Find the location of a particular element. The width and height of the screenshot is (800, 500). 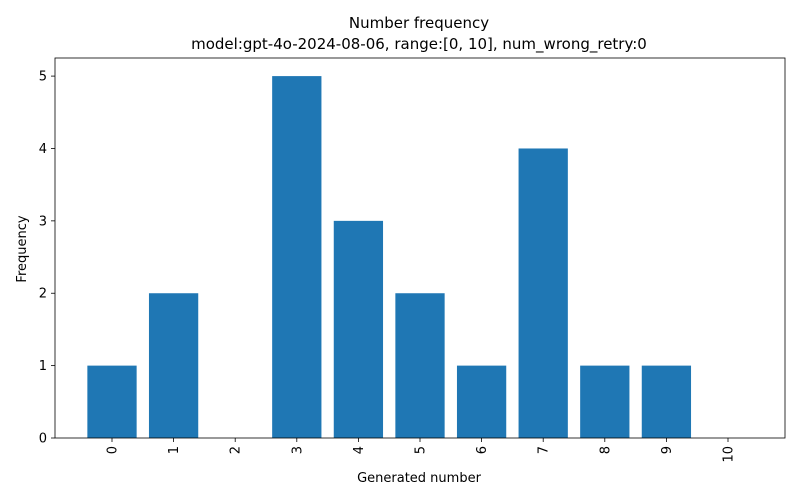

chart-title: Number frequency is located at coordinates (419, 23).